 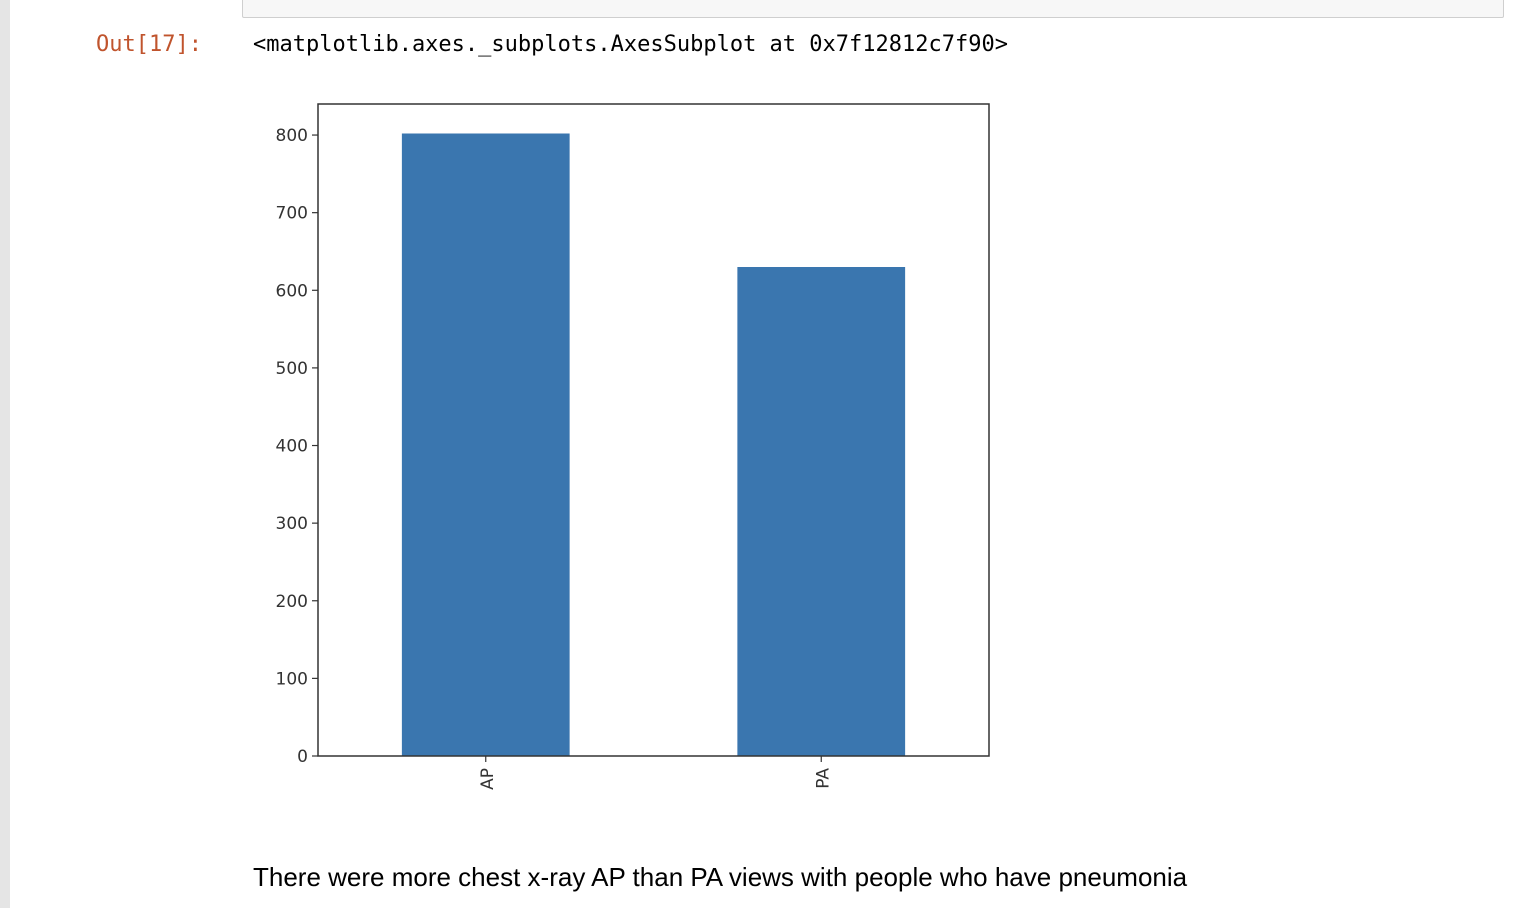 What do you see at coordinates (292, 369) in the screenshot?
I see `y-tick-label-500: 500` at bounding box center [292, 369].